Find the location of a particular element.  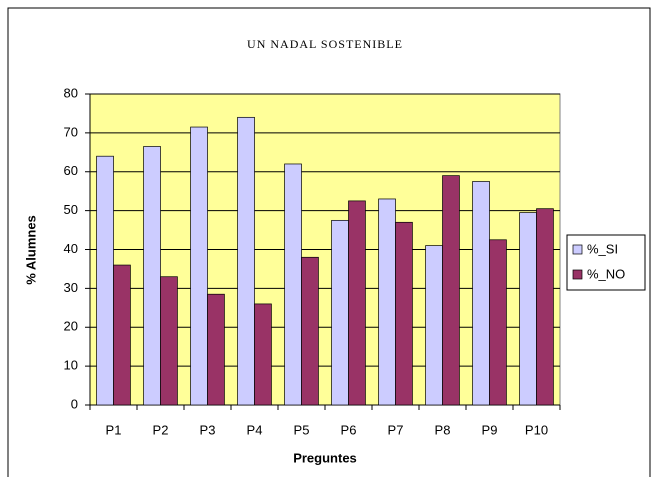

x-tick-label: P3 is located at coordinates (208, 429).